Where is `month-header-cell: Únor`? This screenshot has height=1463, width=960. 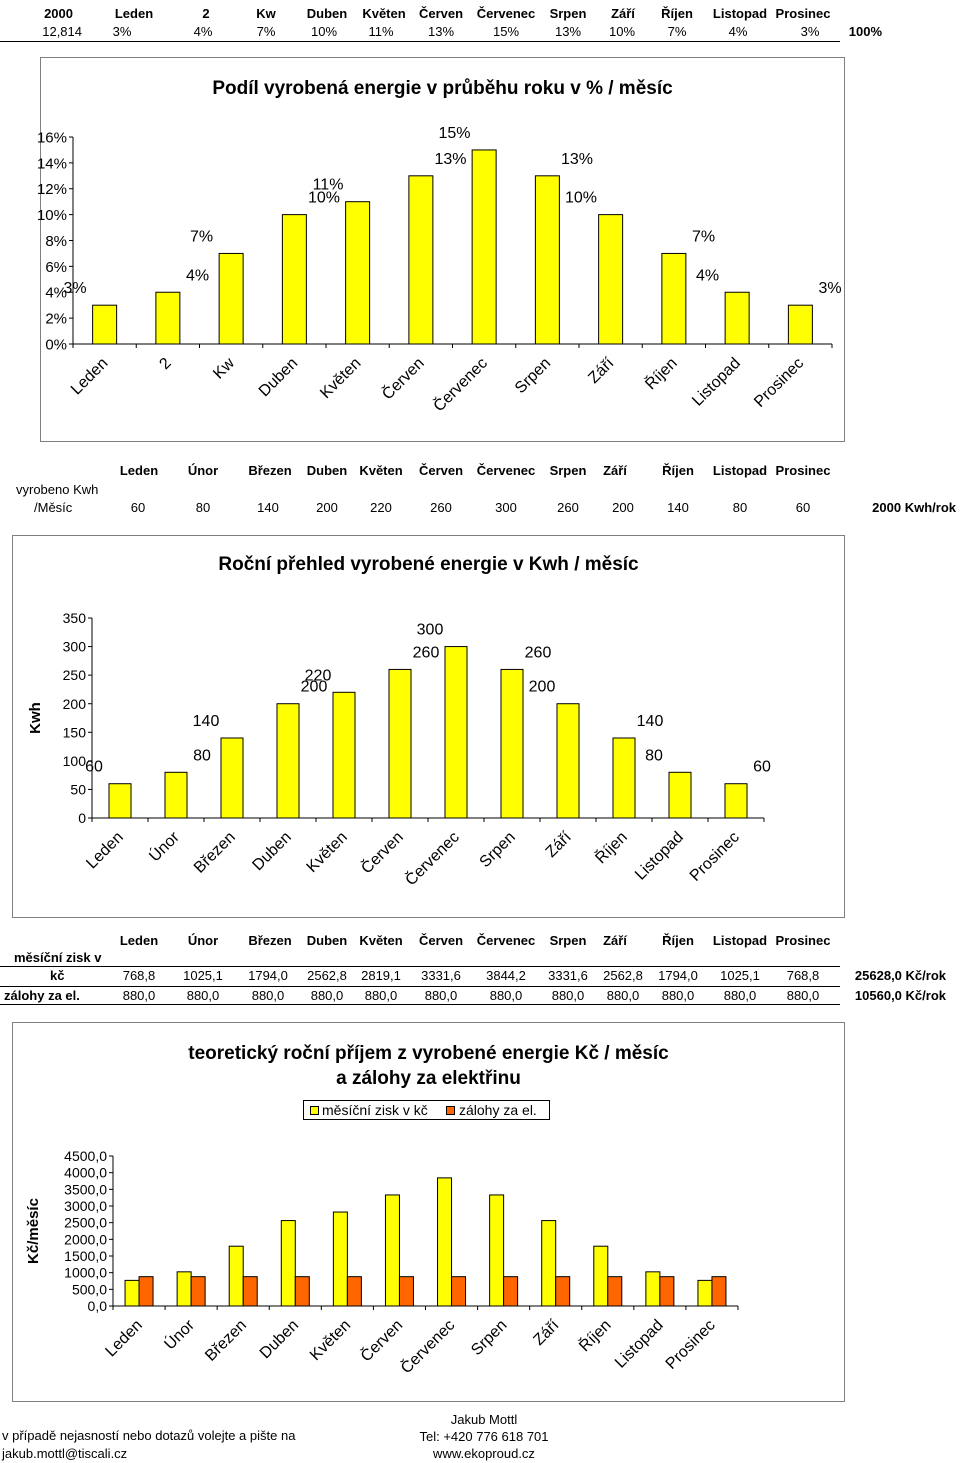 month-header-cell: Únor is located at coordinates (203, 470).